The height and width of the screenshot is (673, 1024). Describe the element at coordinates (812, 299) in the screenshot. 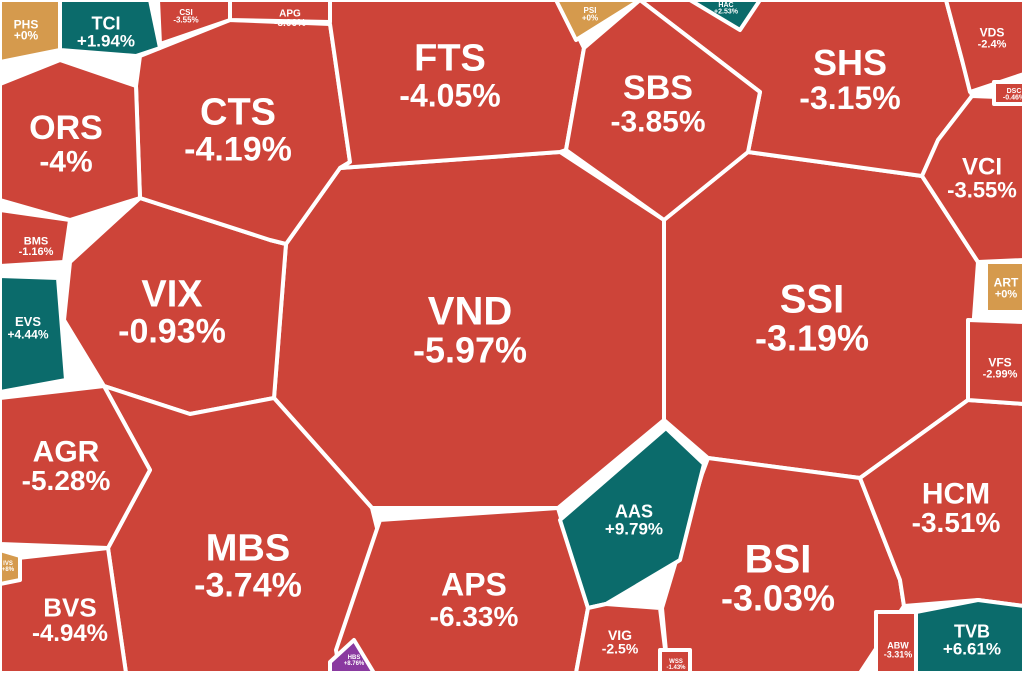

I see `cell-ssi-symbol: SSI` at that location.